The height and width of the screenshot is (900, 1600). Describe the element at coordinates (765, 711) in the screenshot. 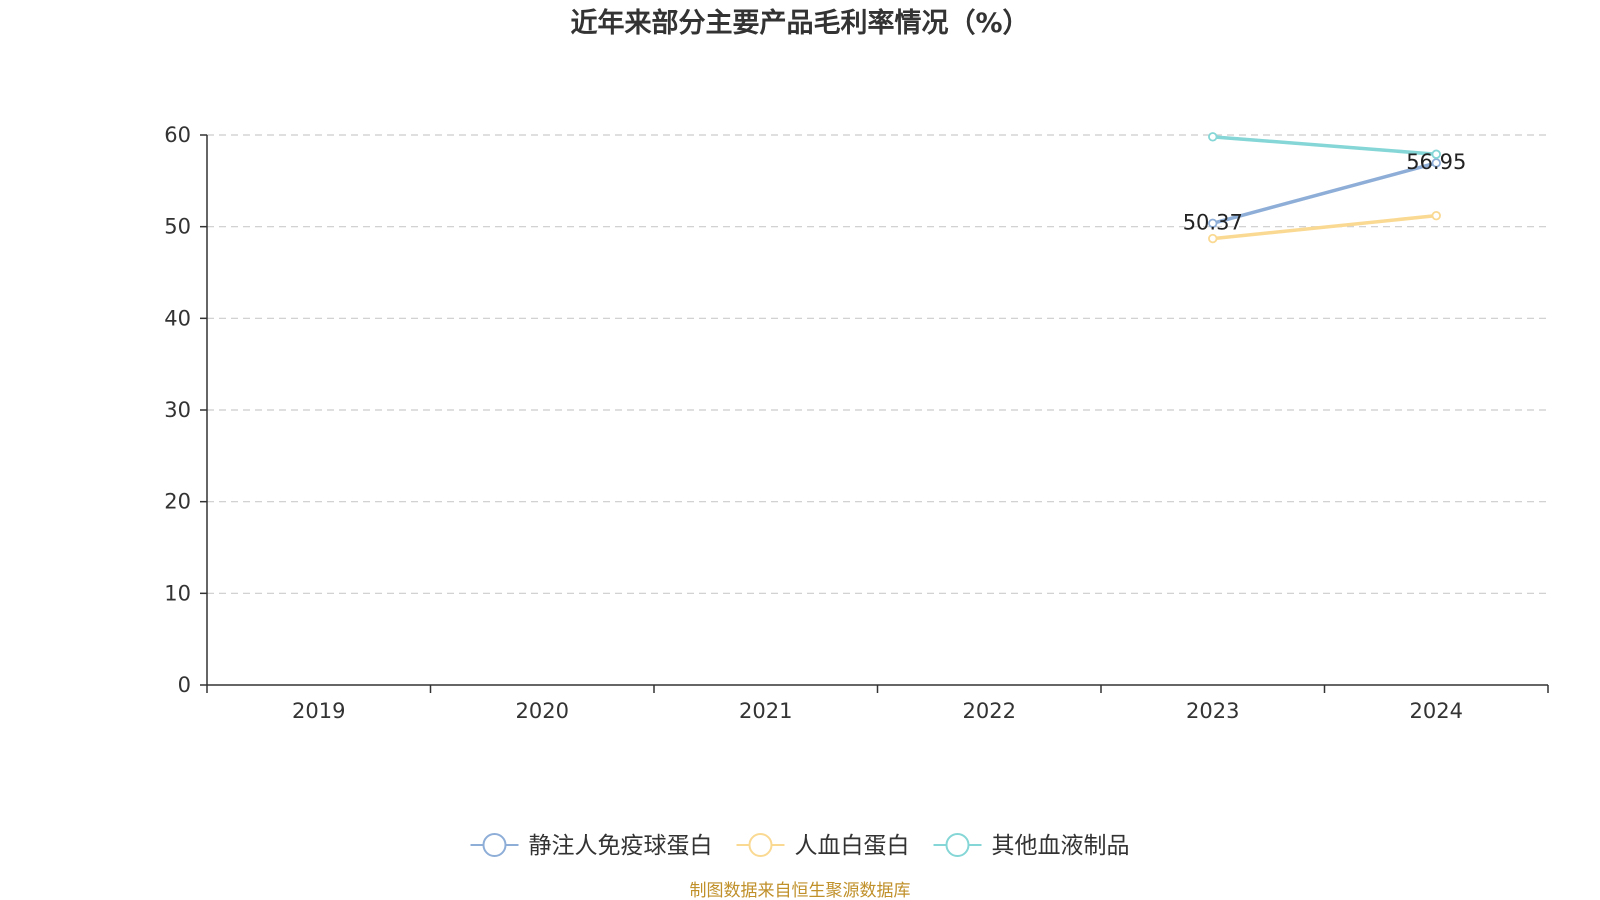

I see `x-tick-label-2021: 2021` at that location.